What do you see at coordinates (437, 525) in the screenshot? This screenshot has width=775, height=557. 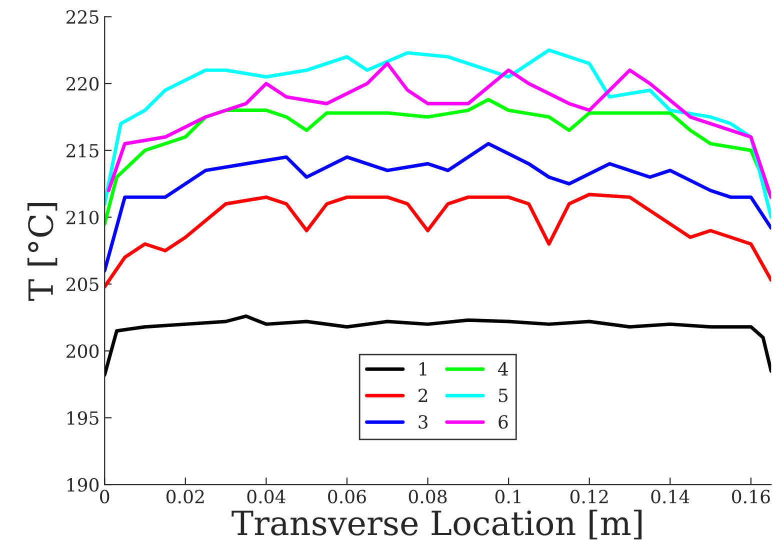 I see `x-axis-title: Transverse Location [m]` at bounding box center [437, 525].